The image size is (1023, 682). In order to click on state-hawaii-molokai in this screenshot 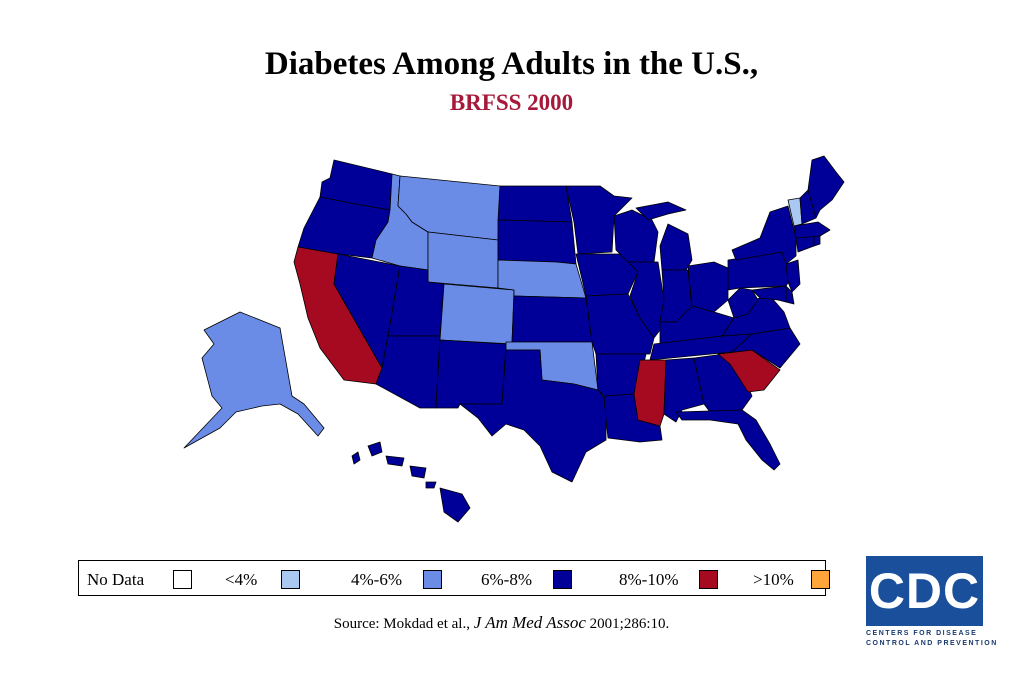, I will do `click(395, 461)`.